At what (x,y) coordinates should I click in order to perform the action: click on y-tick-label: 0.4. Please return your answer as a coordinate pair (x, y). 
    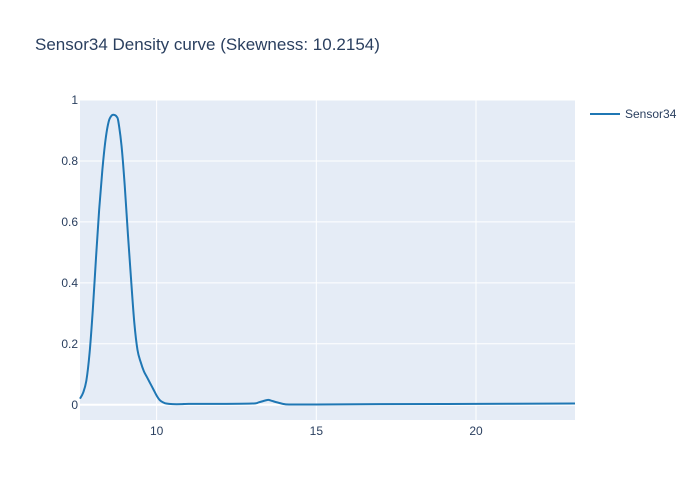
    Looking at the image, I should click on (69, 283).